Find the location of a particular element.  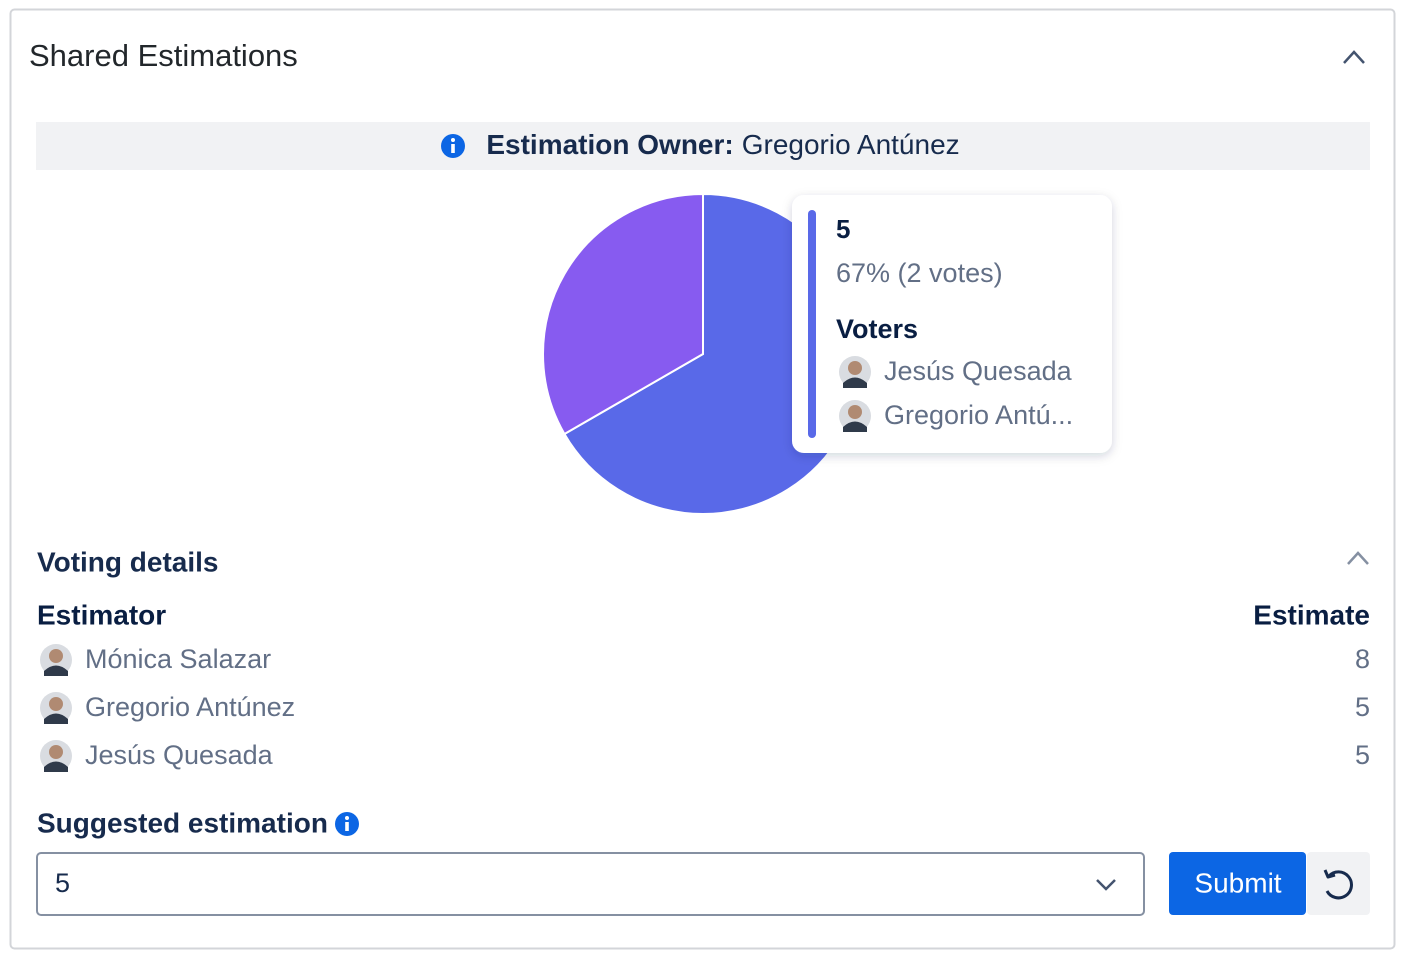

tooltip-category: 5 is located at coordinates (843, 229).